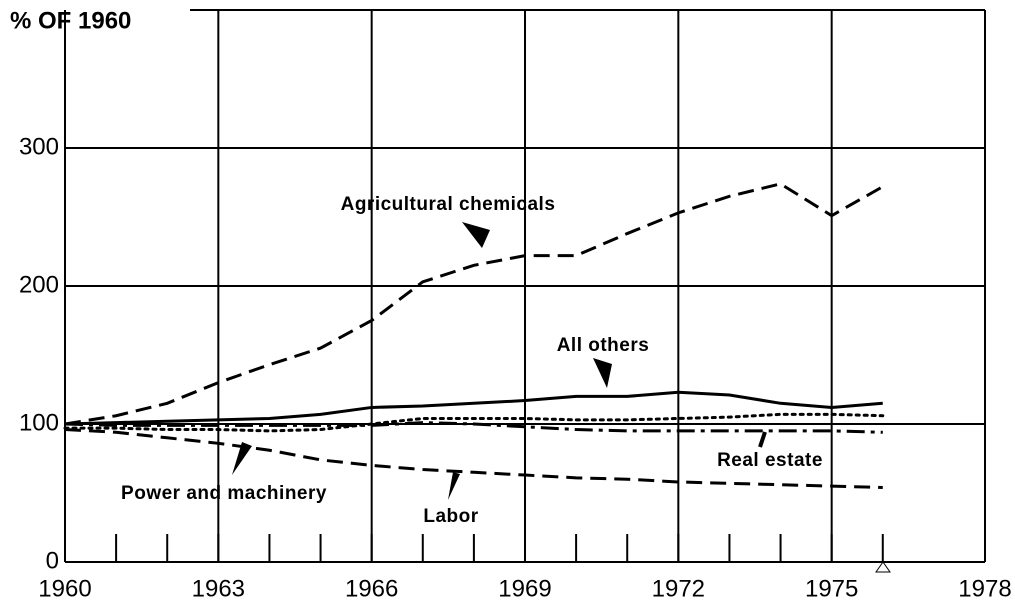 This screenshot has width=1015, height=607. What do you see at coordinates (371, 588) in the screenshot?
I see `x-tick-label: 1966` at bounding box center [371, 588].